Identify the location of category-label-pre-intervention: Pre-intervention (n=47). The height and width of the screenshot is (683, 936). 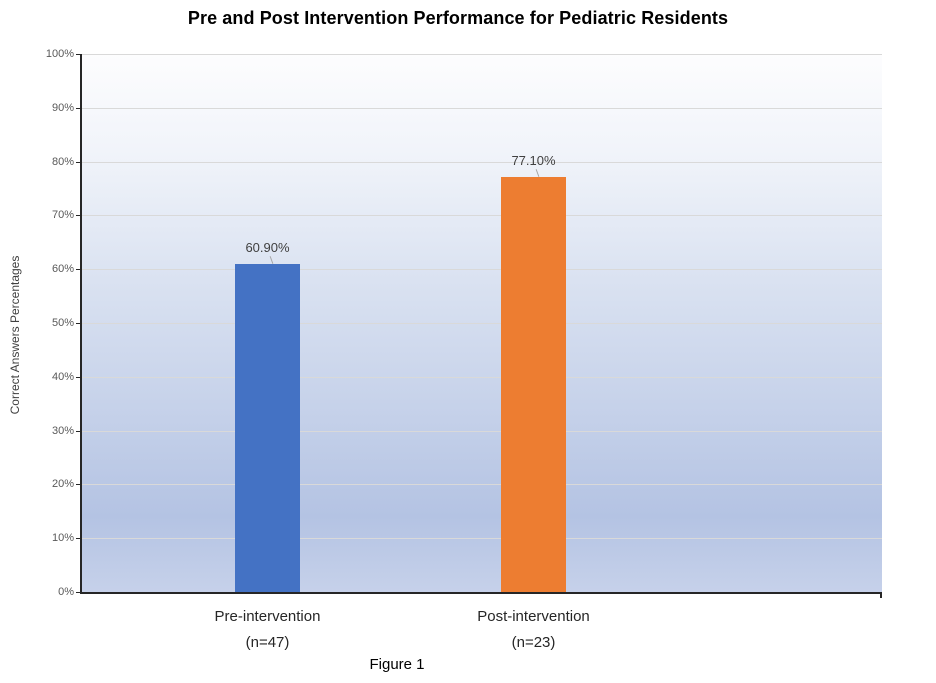
(268, 630).